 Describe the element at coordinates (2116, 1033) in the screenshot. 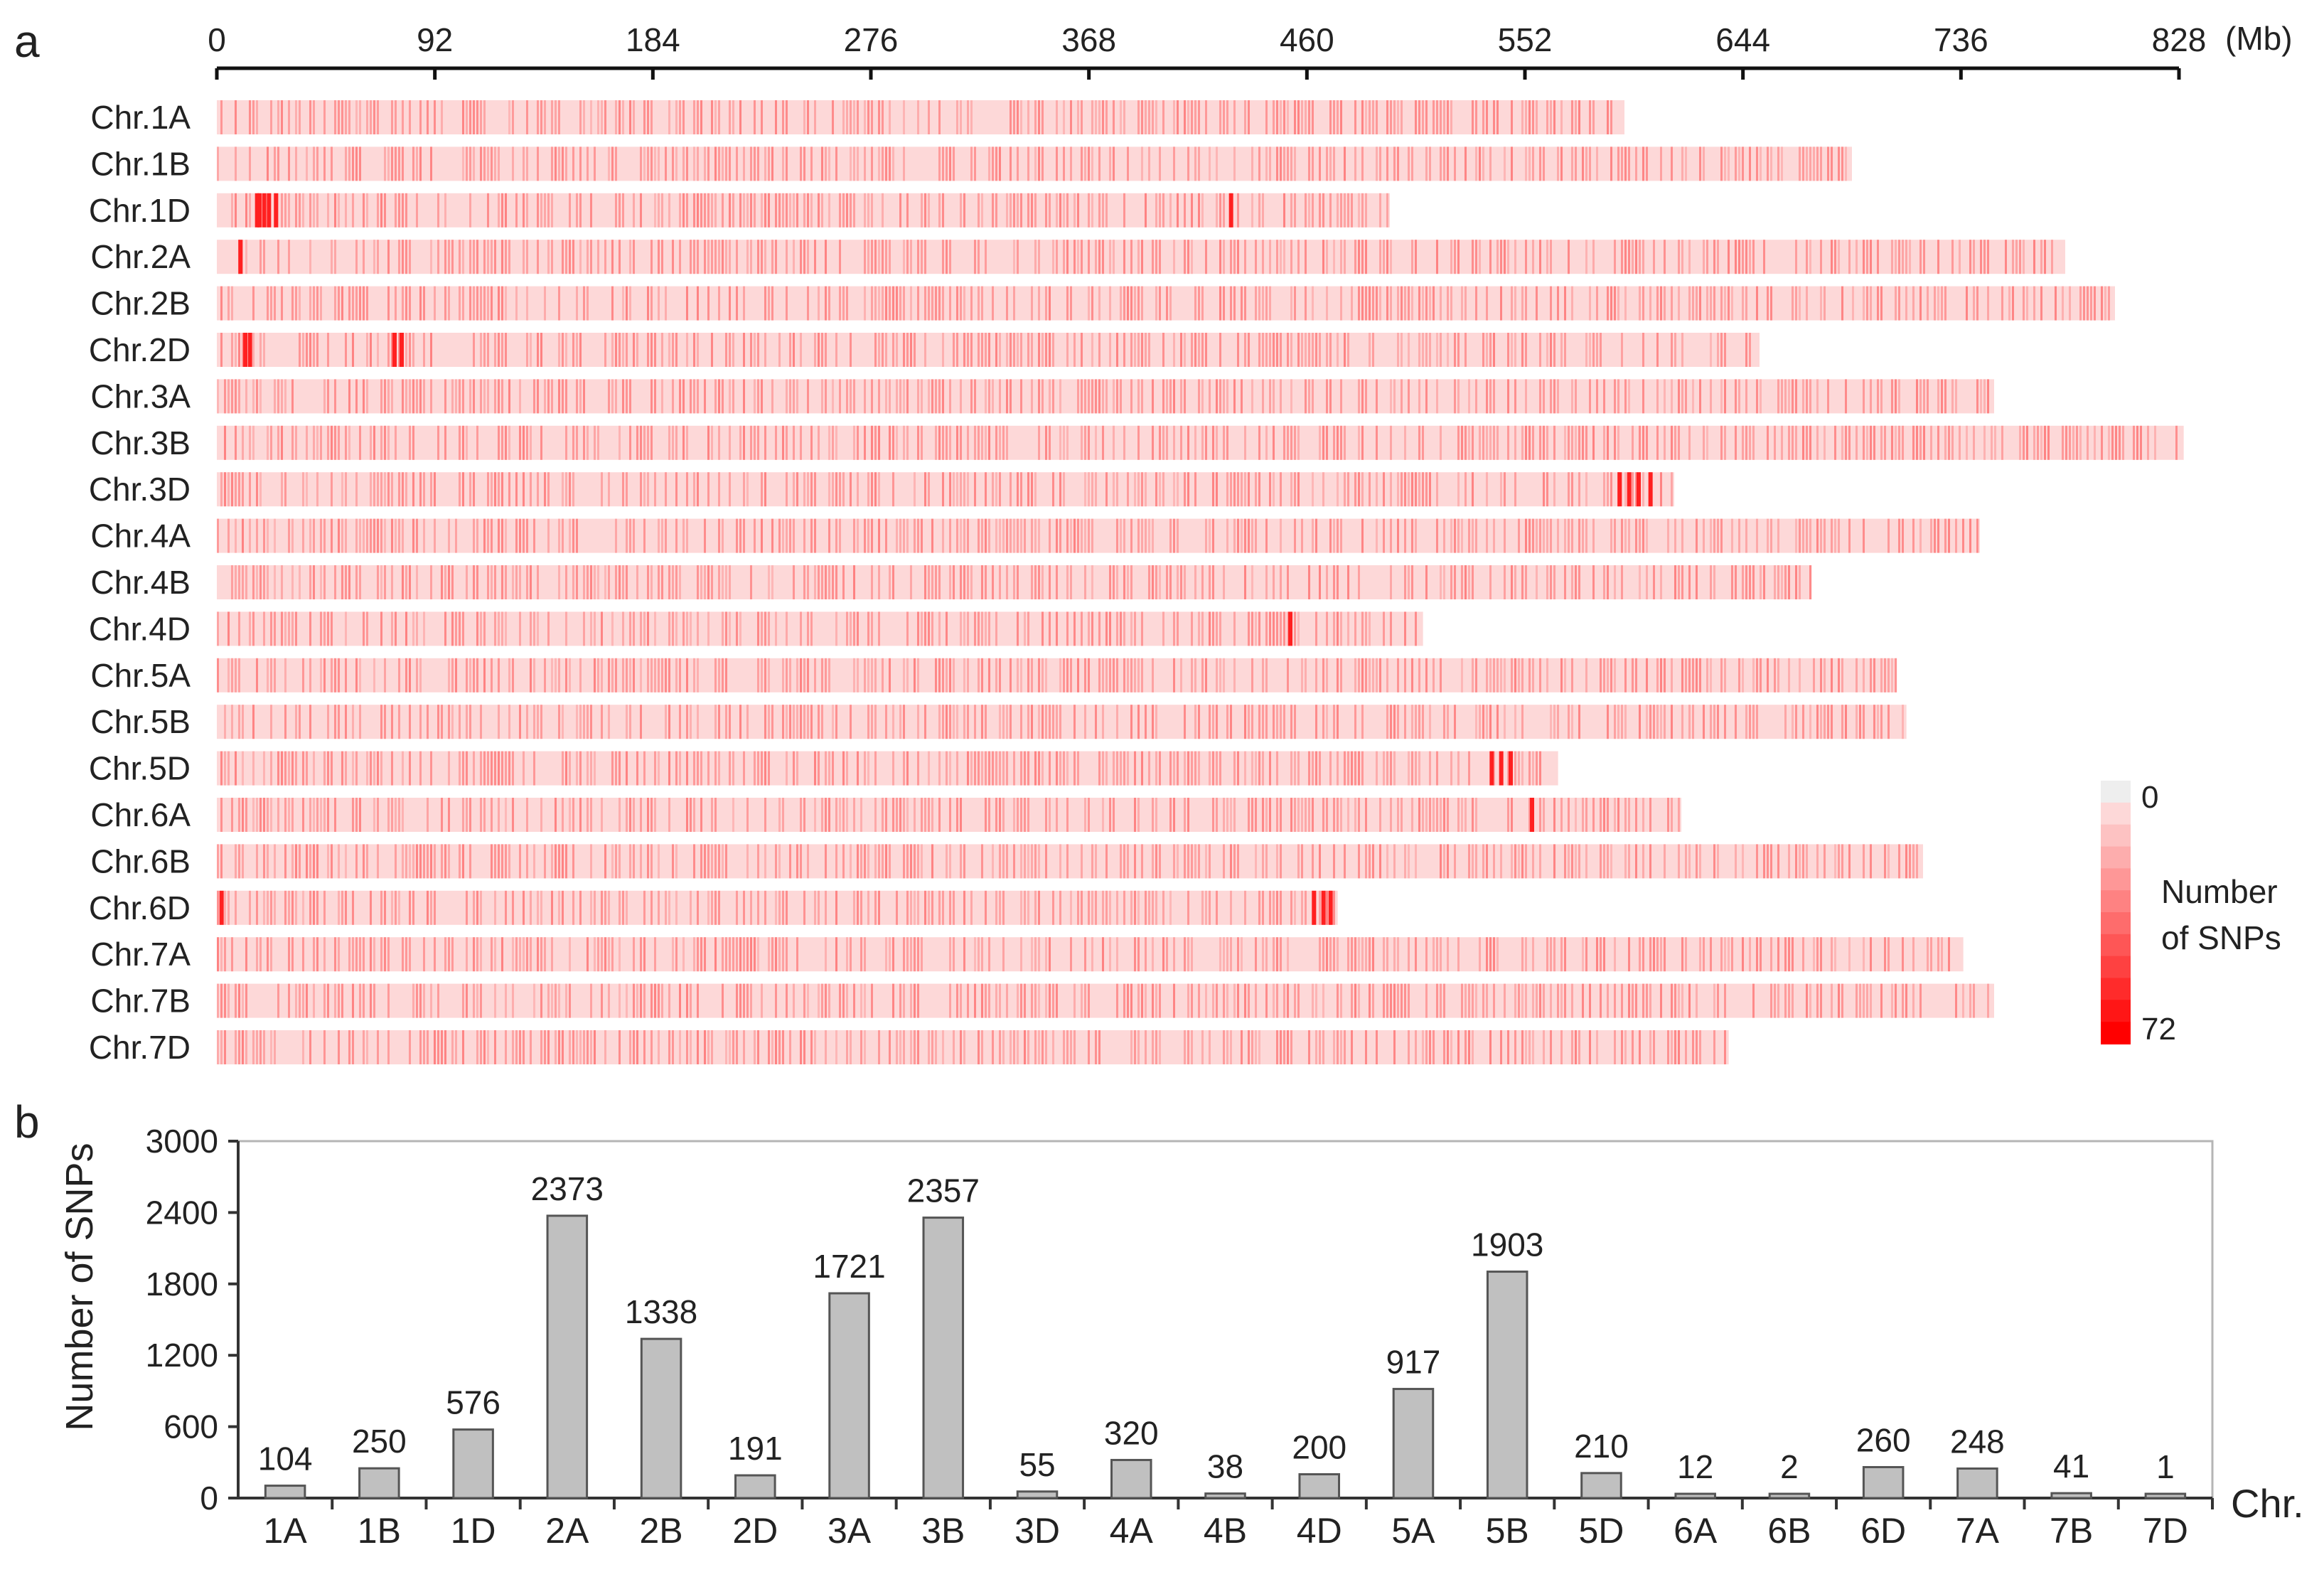

I see `legend-swatch` at that location.